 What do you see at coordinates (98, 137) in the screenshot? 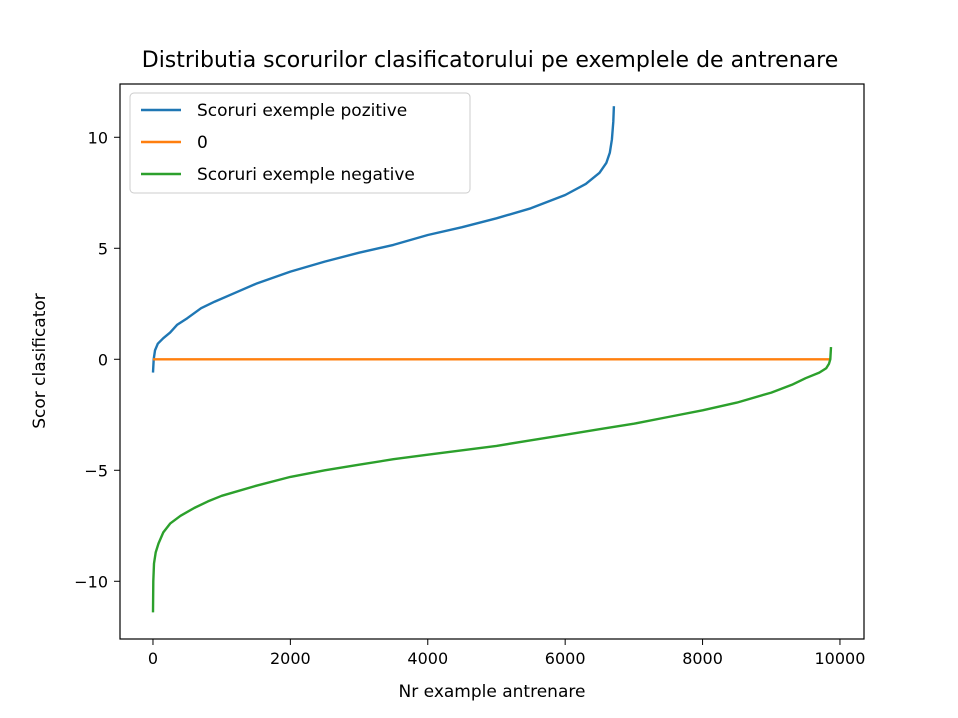
I see `y-tick-label: 10` at bounding box center [98, 137].